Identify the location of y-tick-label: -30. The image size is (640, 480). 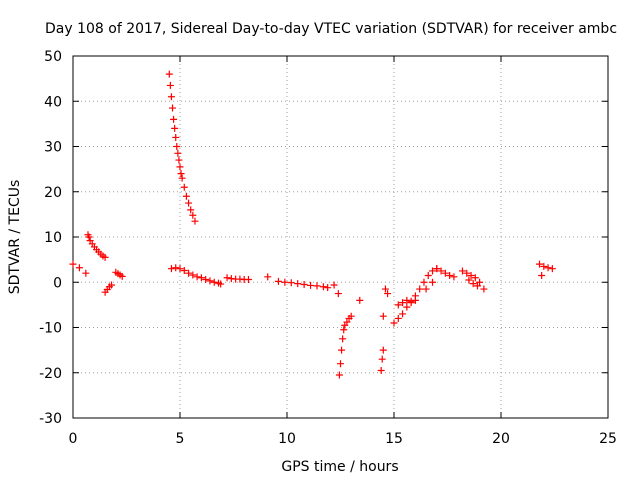
(50, 419).